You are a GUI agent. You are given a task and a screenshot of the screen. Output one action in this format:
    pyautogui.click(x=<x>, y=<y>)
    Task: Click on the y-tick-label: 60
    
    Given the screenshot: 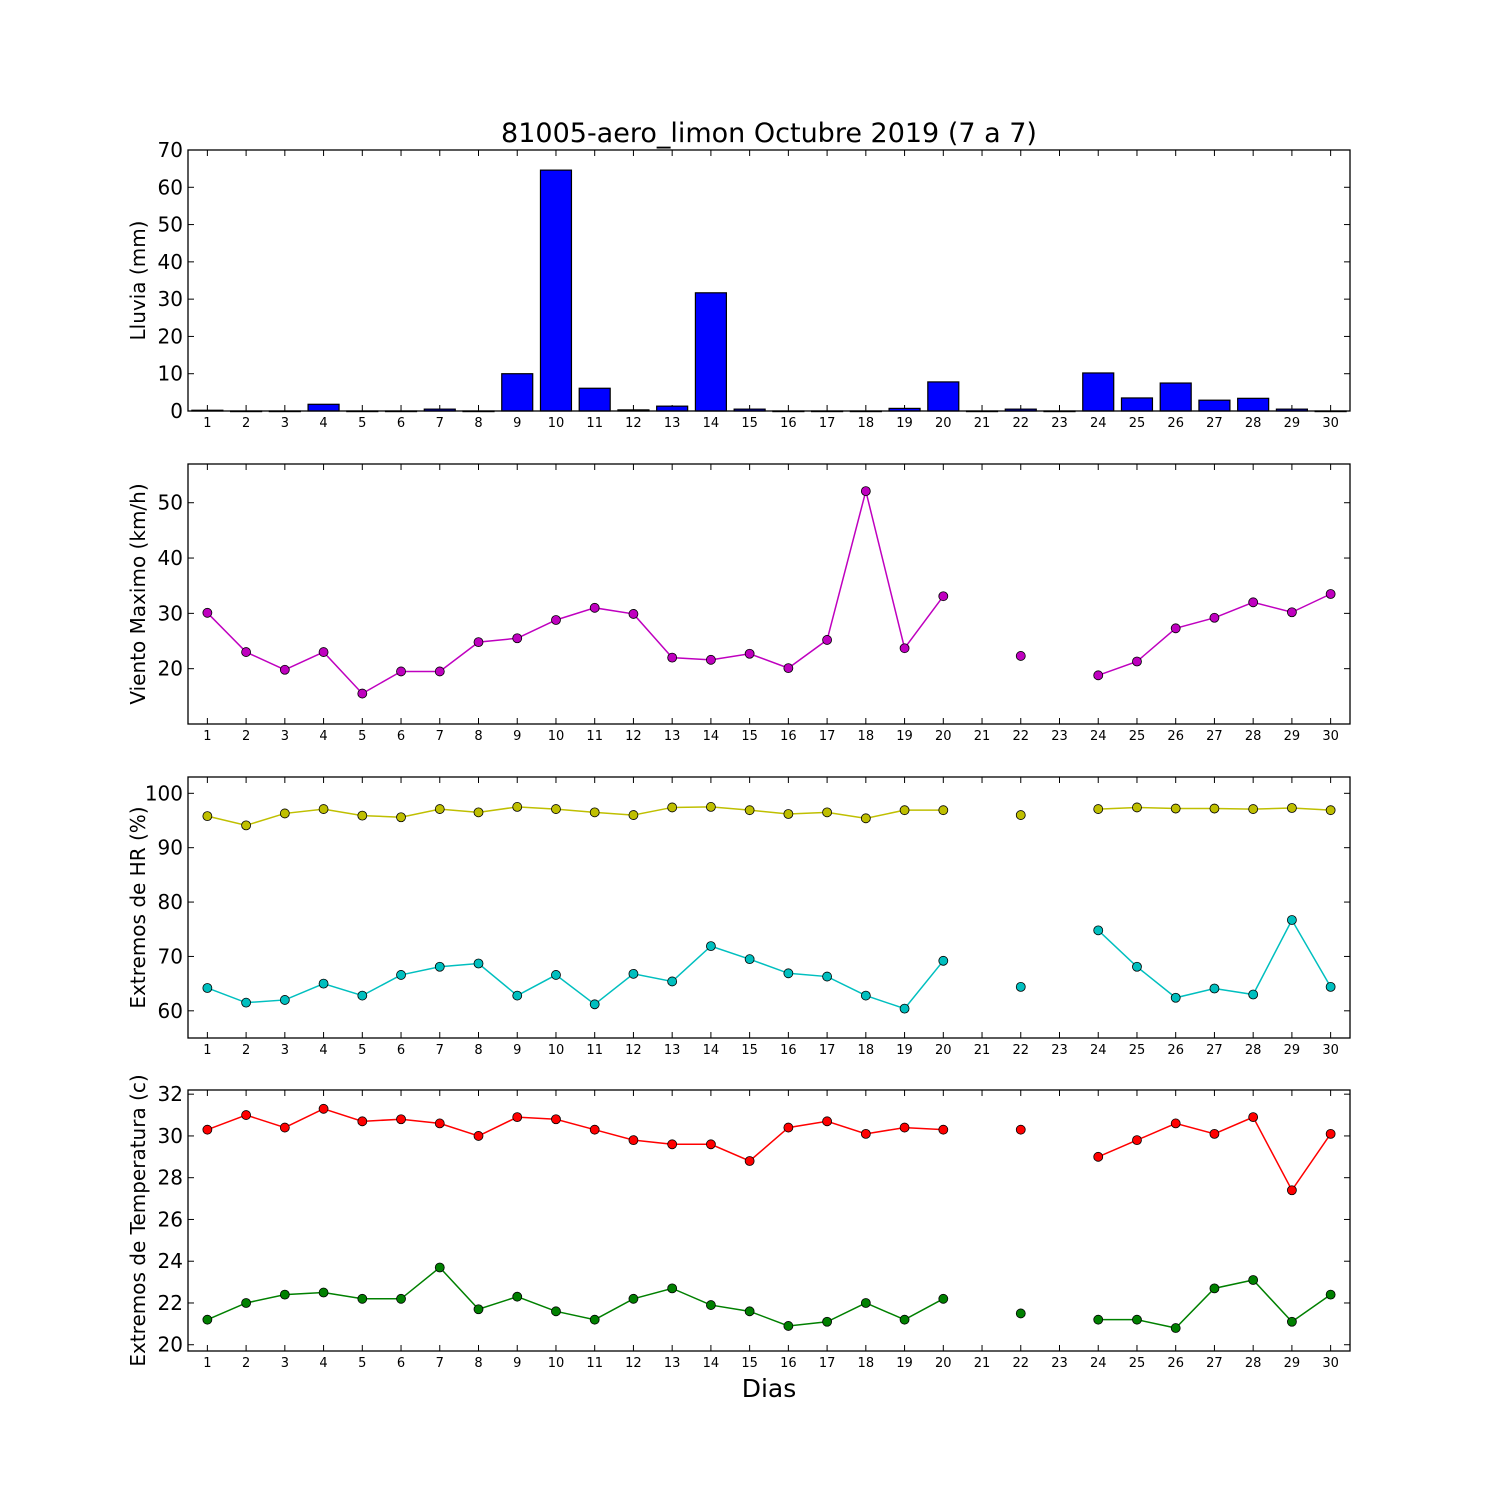 What is the action you would take?
    pyautogui.click(x=170, y=187)
    